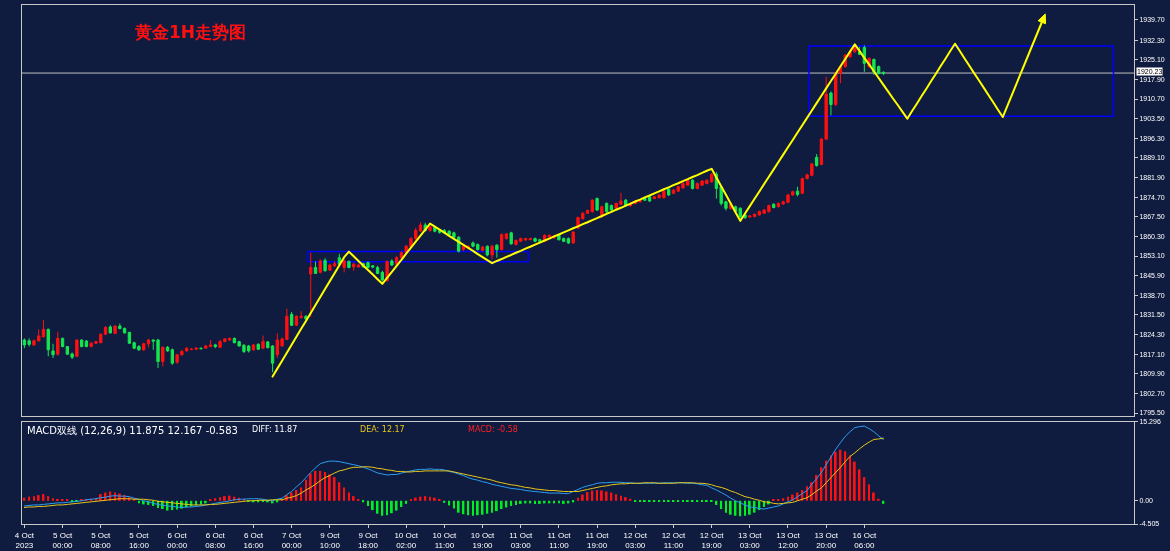  I want to click on x-tick-label: 13 Oct 03:00, so click(750, 540).